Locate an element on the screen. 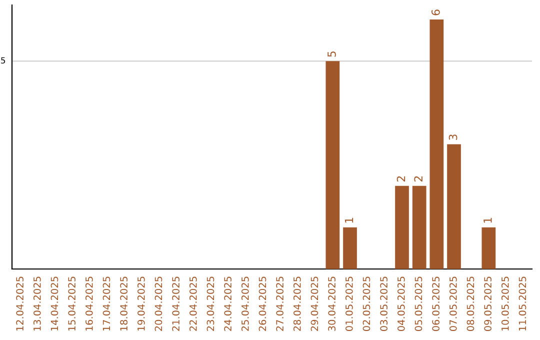  x-tick-label: 22.04.2025 is located at coordinates (193, 303).